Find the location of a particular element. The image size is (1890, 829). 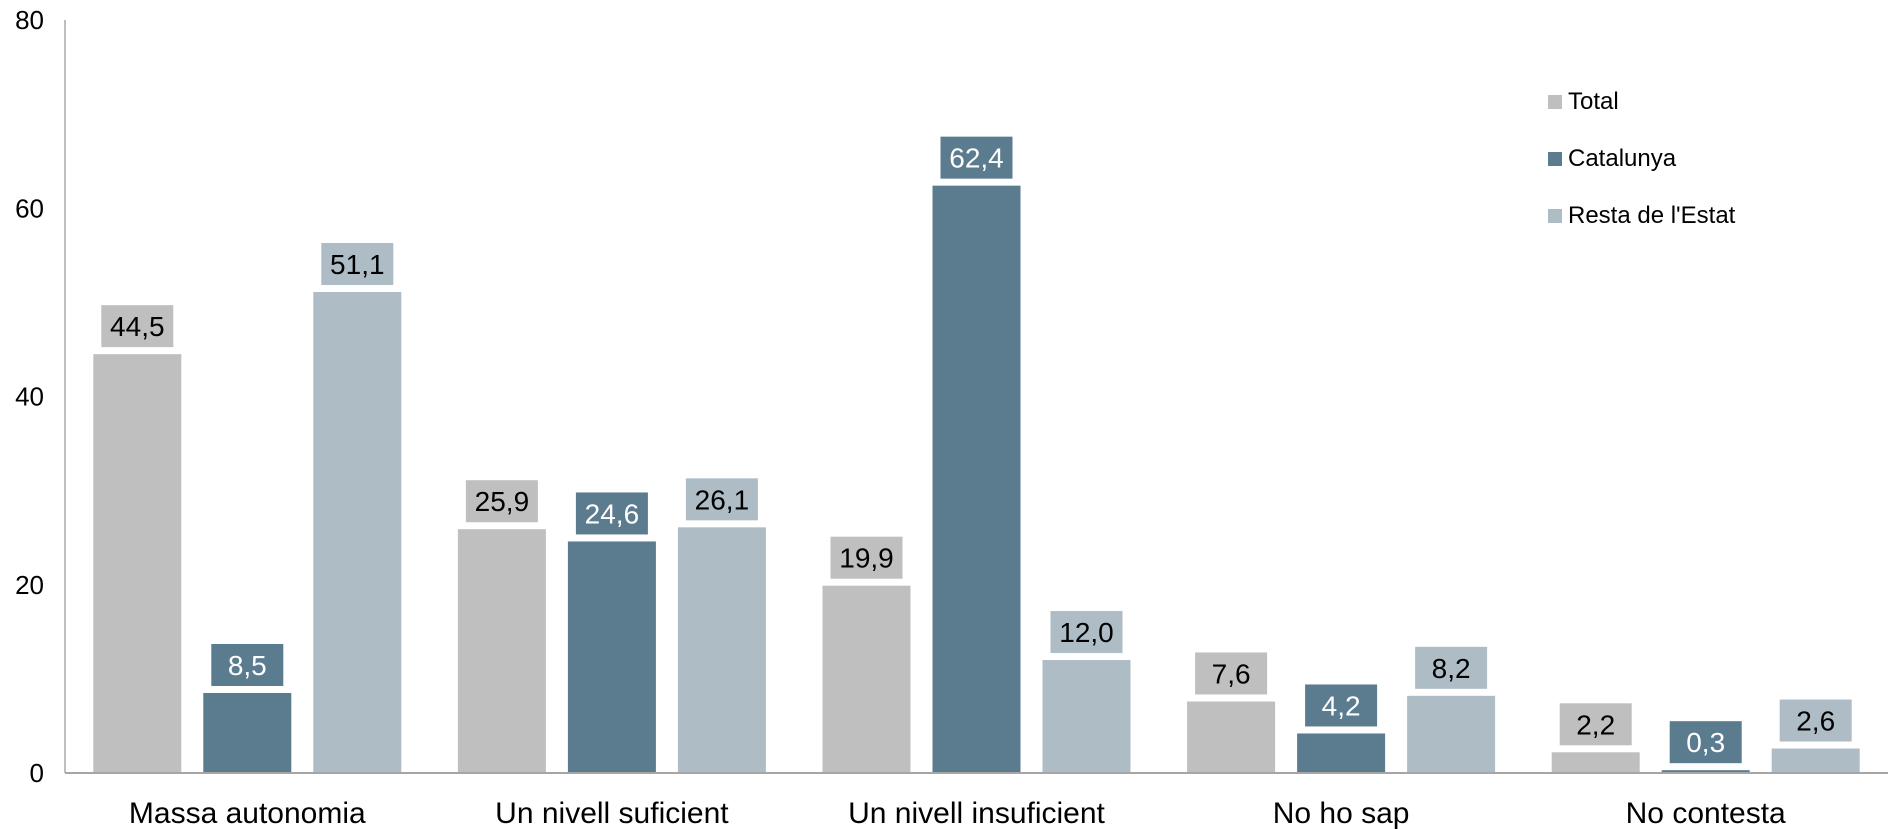

data-label: 26,1 is located at coordinates (722, 499).